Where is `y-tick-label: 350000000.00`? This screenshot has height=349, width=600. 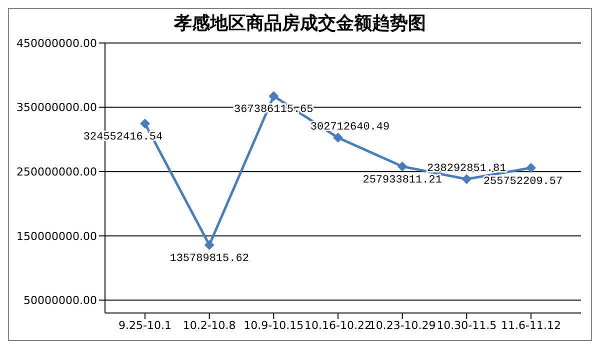 y-tick-label: 350000000.00 is located at coordinates (56, 107).